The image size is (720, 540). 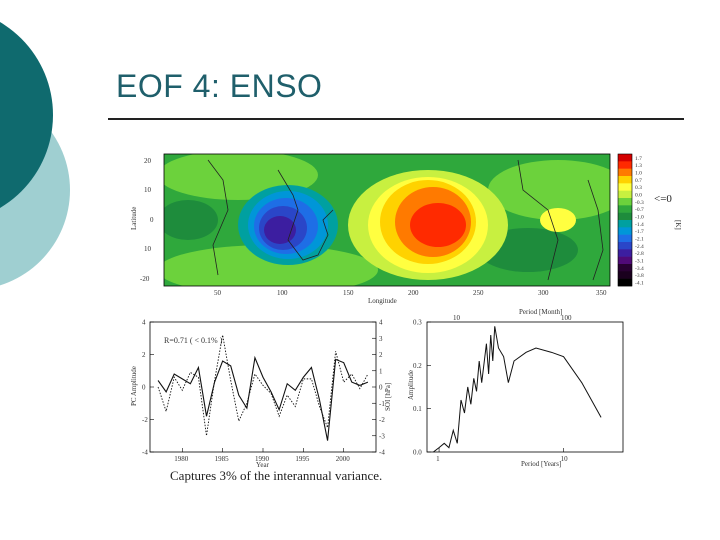 I want to click on soi-y-tick: 2, so click(x=381, y=355).